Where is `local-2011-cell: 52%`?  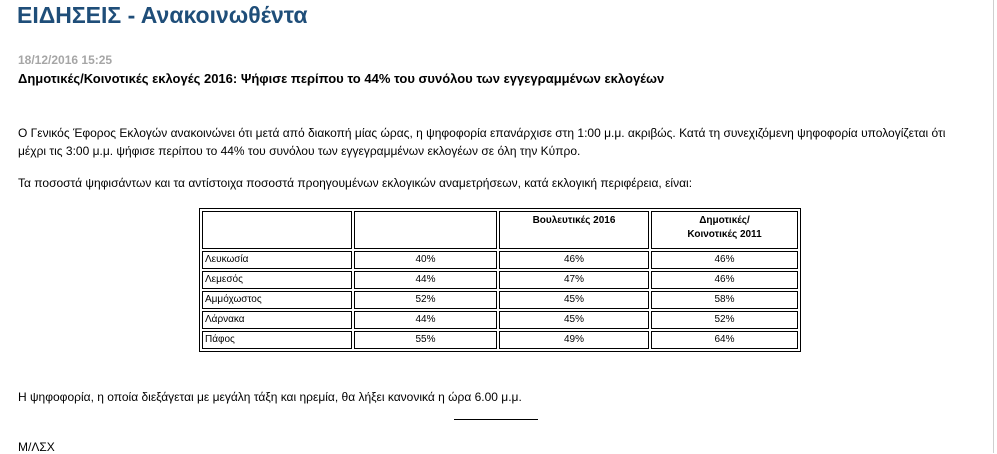
local-2011-cell: 52% is located at coordinates (724, 320).